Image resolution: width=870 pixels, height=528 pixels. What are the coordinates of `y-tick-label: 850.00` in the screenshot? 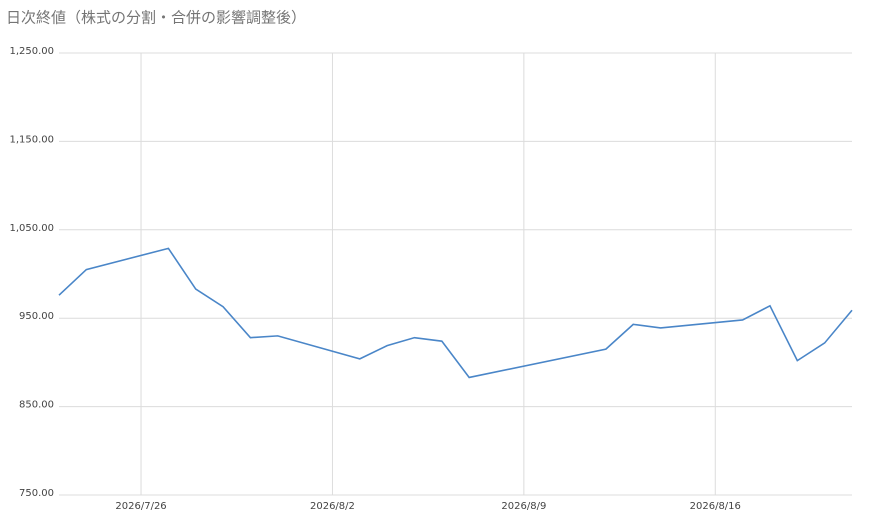 It's located at (36, 405).